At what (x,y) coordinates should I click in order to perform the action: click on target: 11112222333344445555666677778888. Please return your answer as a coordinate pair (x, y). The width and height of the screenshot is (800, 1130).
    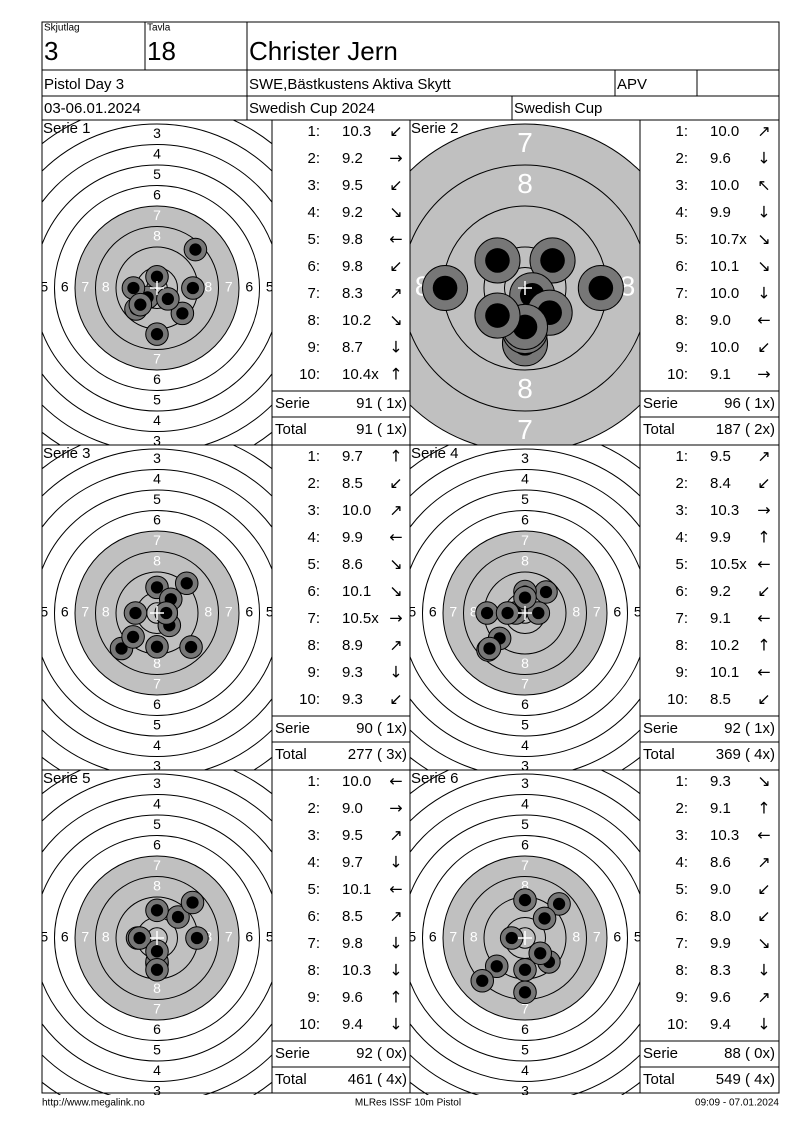
    Looking at the image, I should click on (555, 607).